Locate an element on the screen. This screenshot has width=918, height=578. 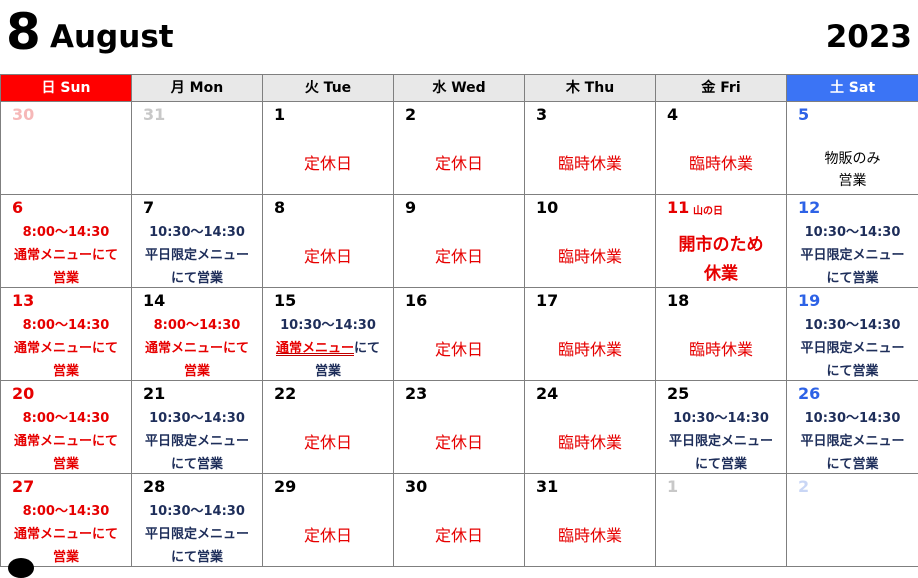
day-number: 17 is located at coordinates (547, 301).